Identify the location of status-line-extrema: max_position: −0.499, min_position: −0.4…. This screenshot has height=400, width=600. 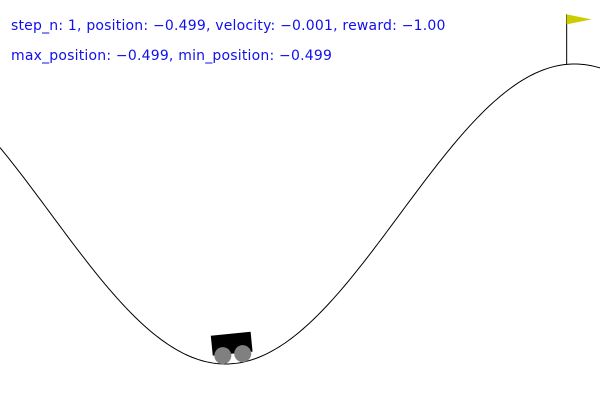
(172, 56).